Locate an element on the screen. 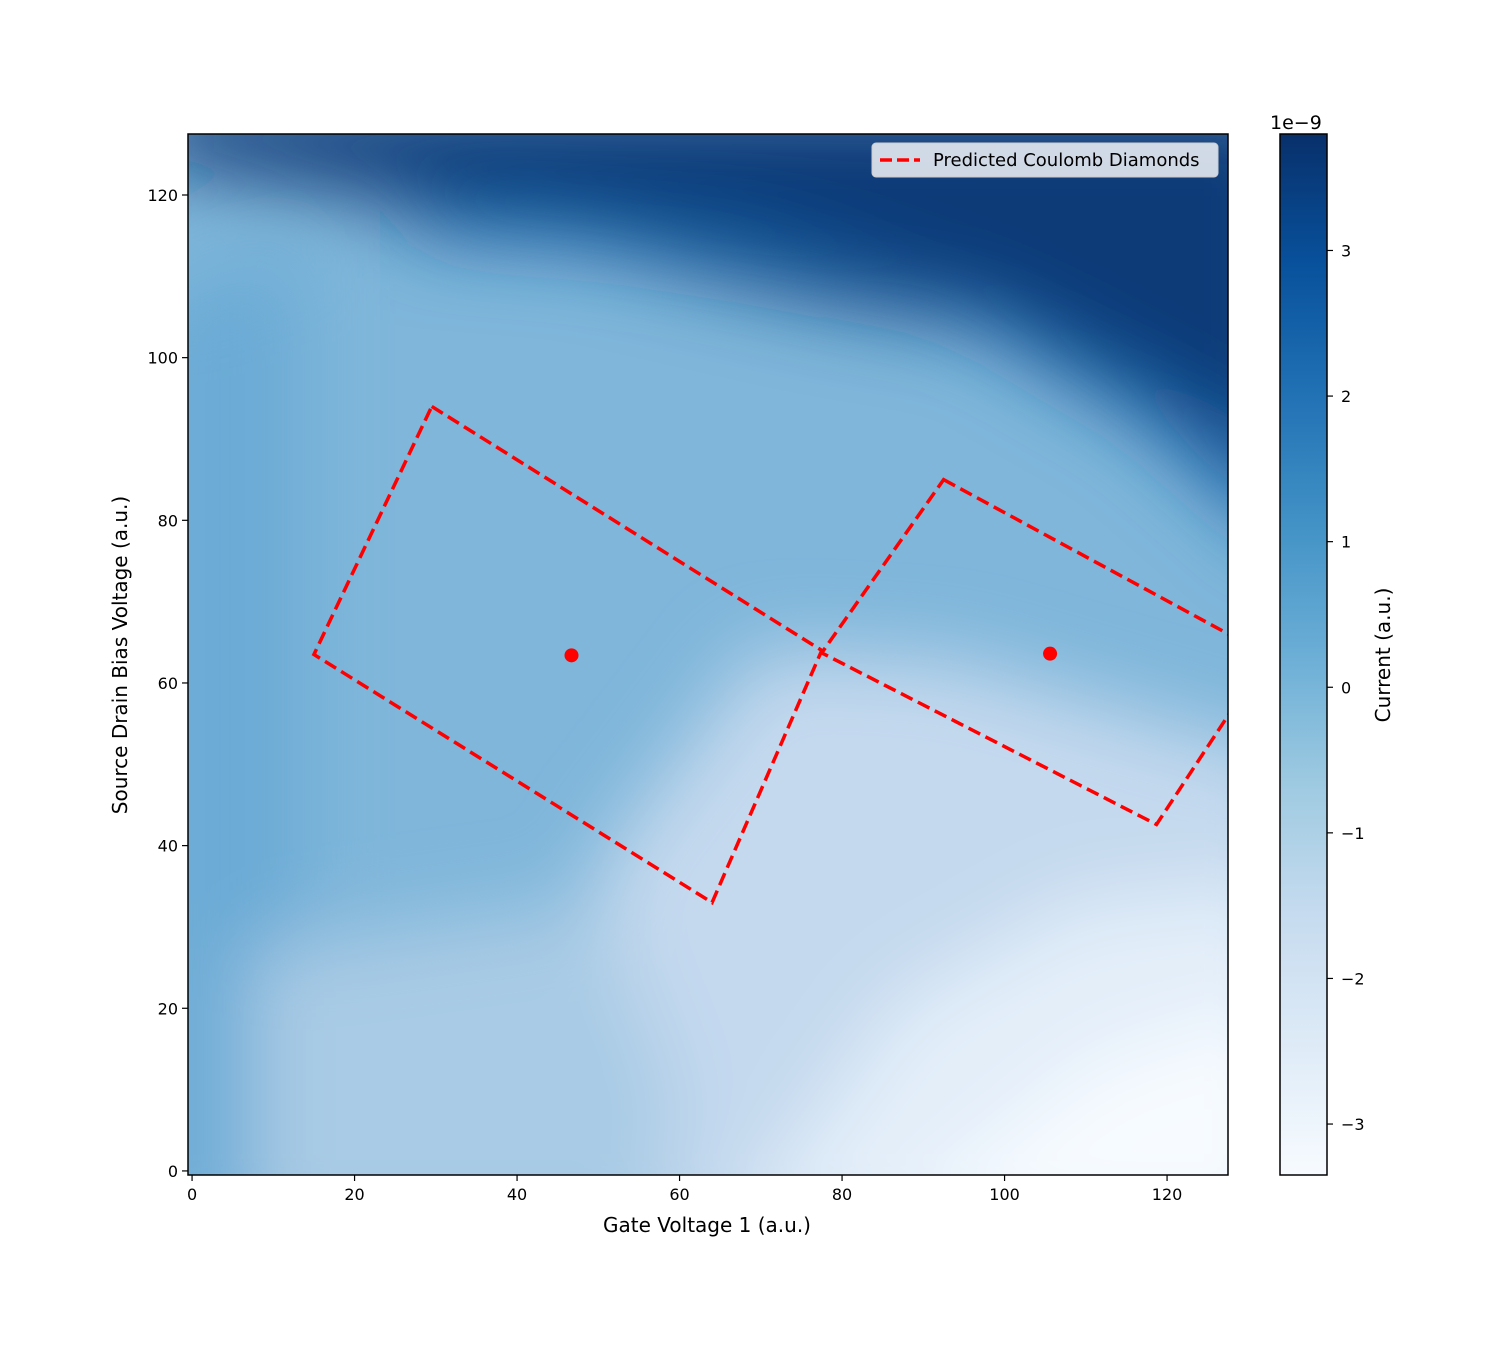  legend: Predicted Coulomb Diamonds is located at coordinates (1045, 160).